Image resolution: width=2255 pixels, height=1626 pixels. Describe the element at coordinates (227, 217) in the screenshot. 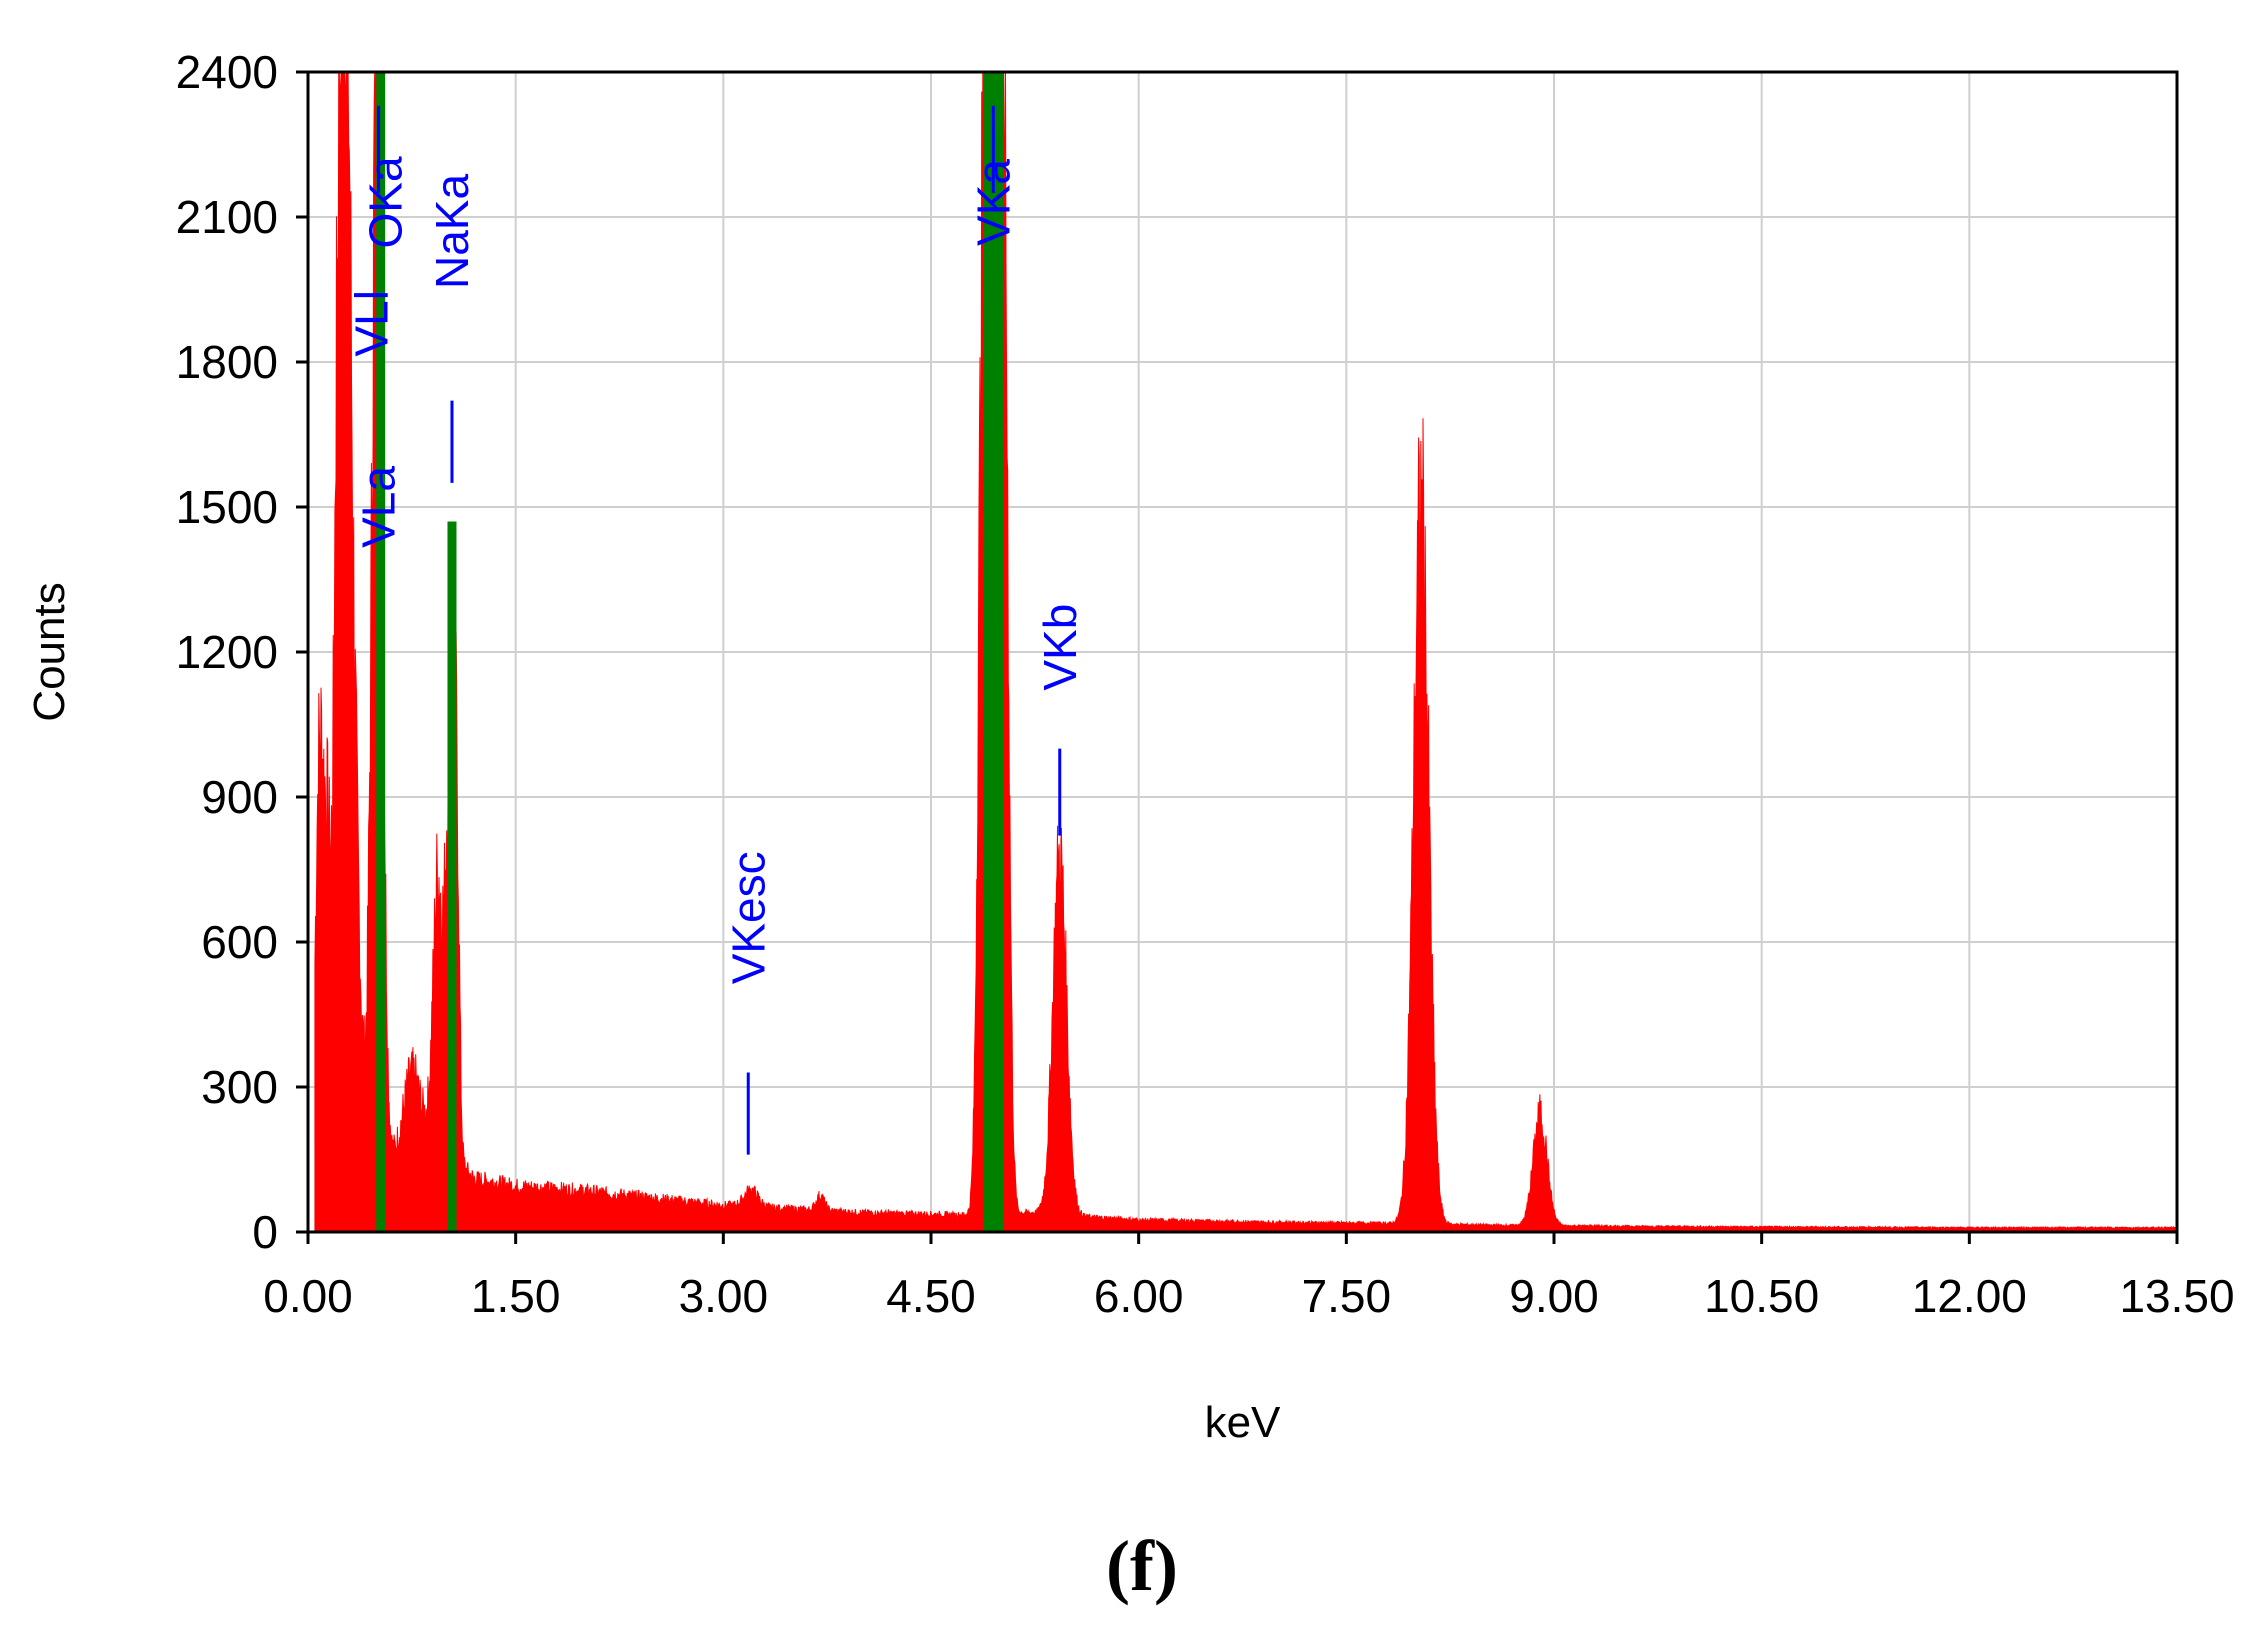

I see `y-tick-label: 2100` at that location.